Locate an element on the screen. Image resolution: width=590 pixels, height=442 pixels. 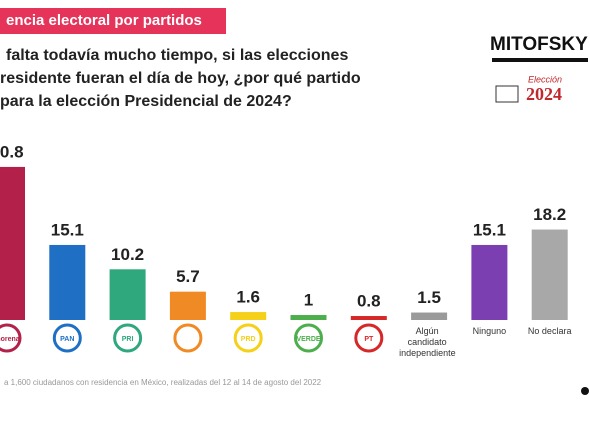
category-label: No declara is located at coordinates (549, 331).